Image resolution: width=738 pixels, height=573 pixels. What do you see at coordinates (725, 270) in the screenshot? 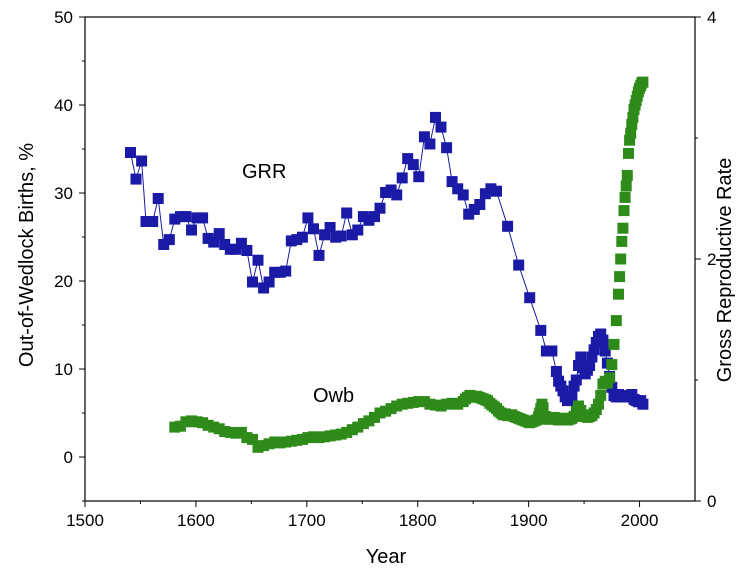
I see `y-right-axis-title: Gross Reproductive Rate` at bounding box center [725, 270].